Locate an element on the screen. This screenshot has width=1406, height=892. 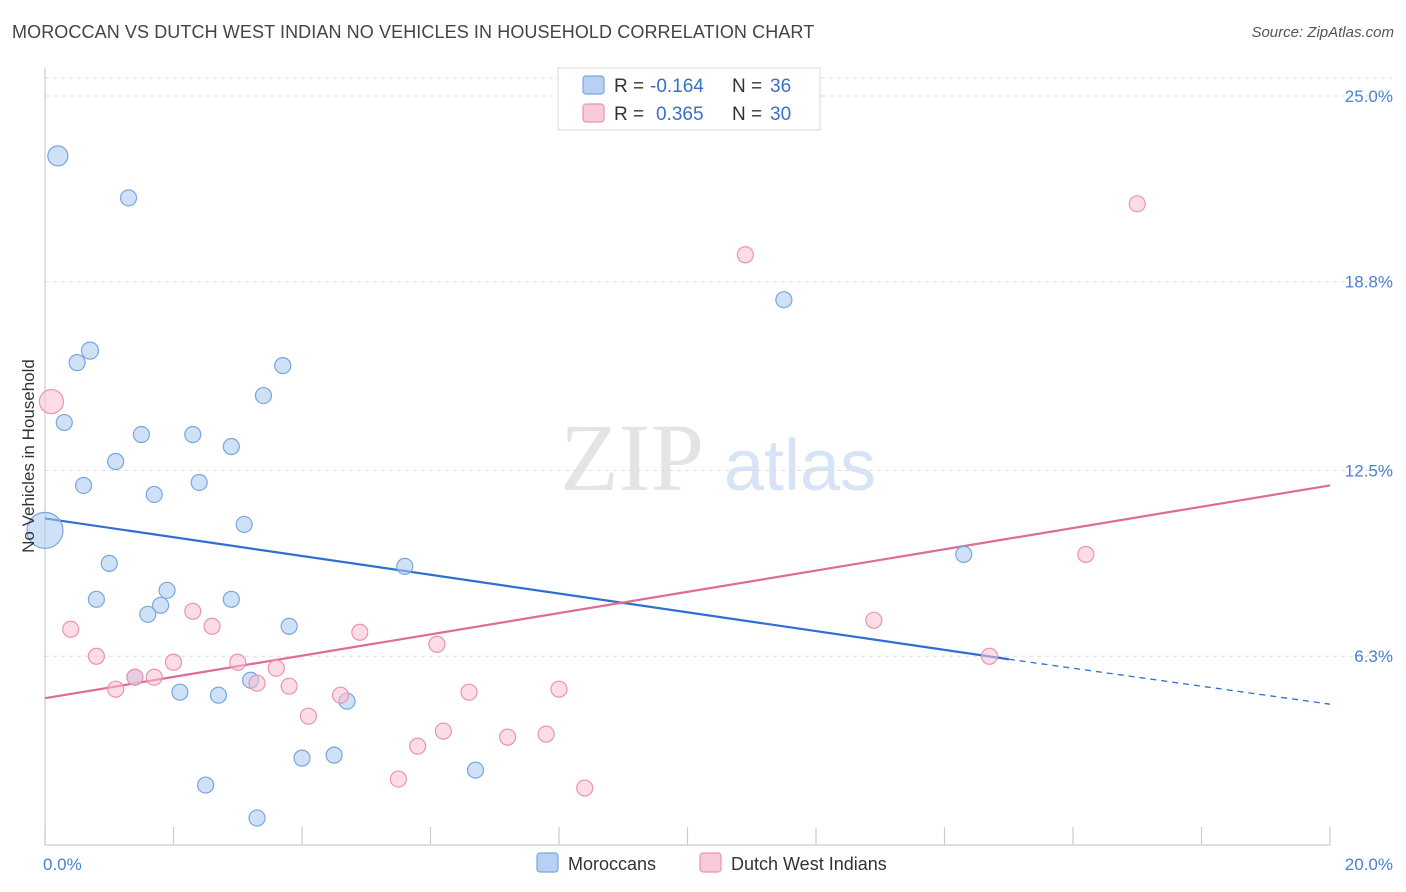
bottom-legend-moroccans: Moroccans is located at coordinates (612, 864).